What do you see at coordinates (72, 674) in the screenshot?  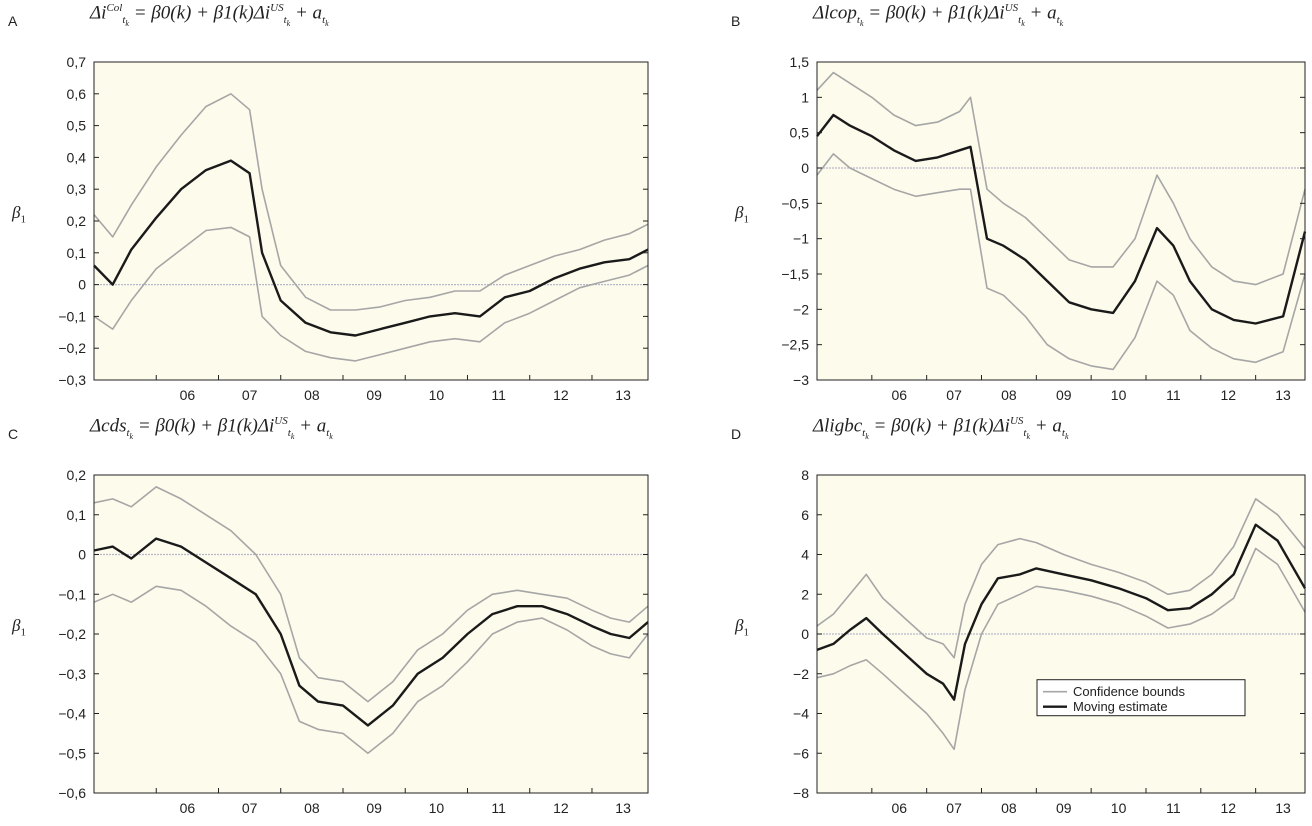 I see `panel-c-ytick-label: −0,3` at bounding box center [72, 674].